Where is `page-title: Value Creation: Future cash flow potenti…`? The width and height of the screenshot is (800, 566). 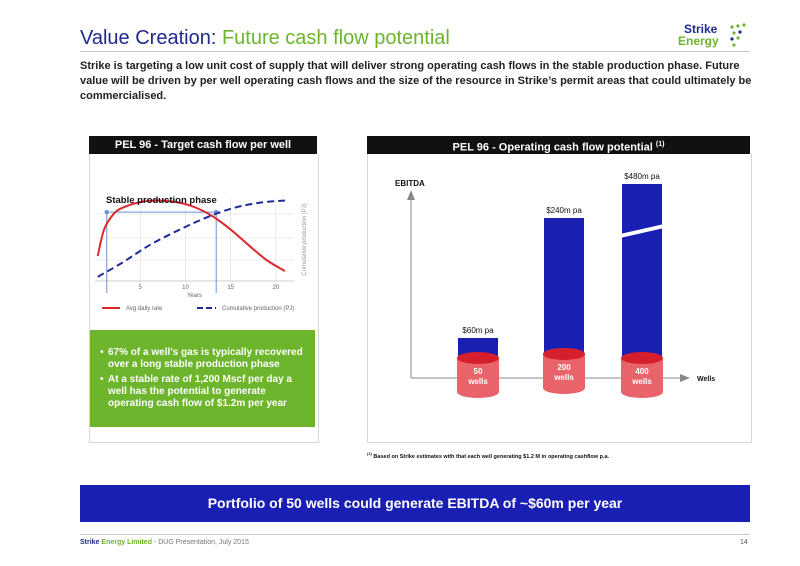
page-title: Value Creation: Future cash flow potenti… is located at coordinates (265, 38).